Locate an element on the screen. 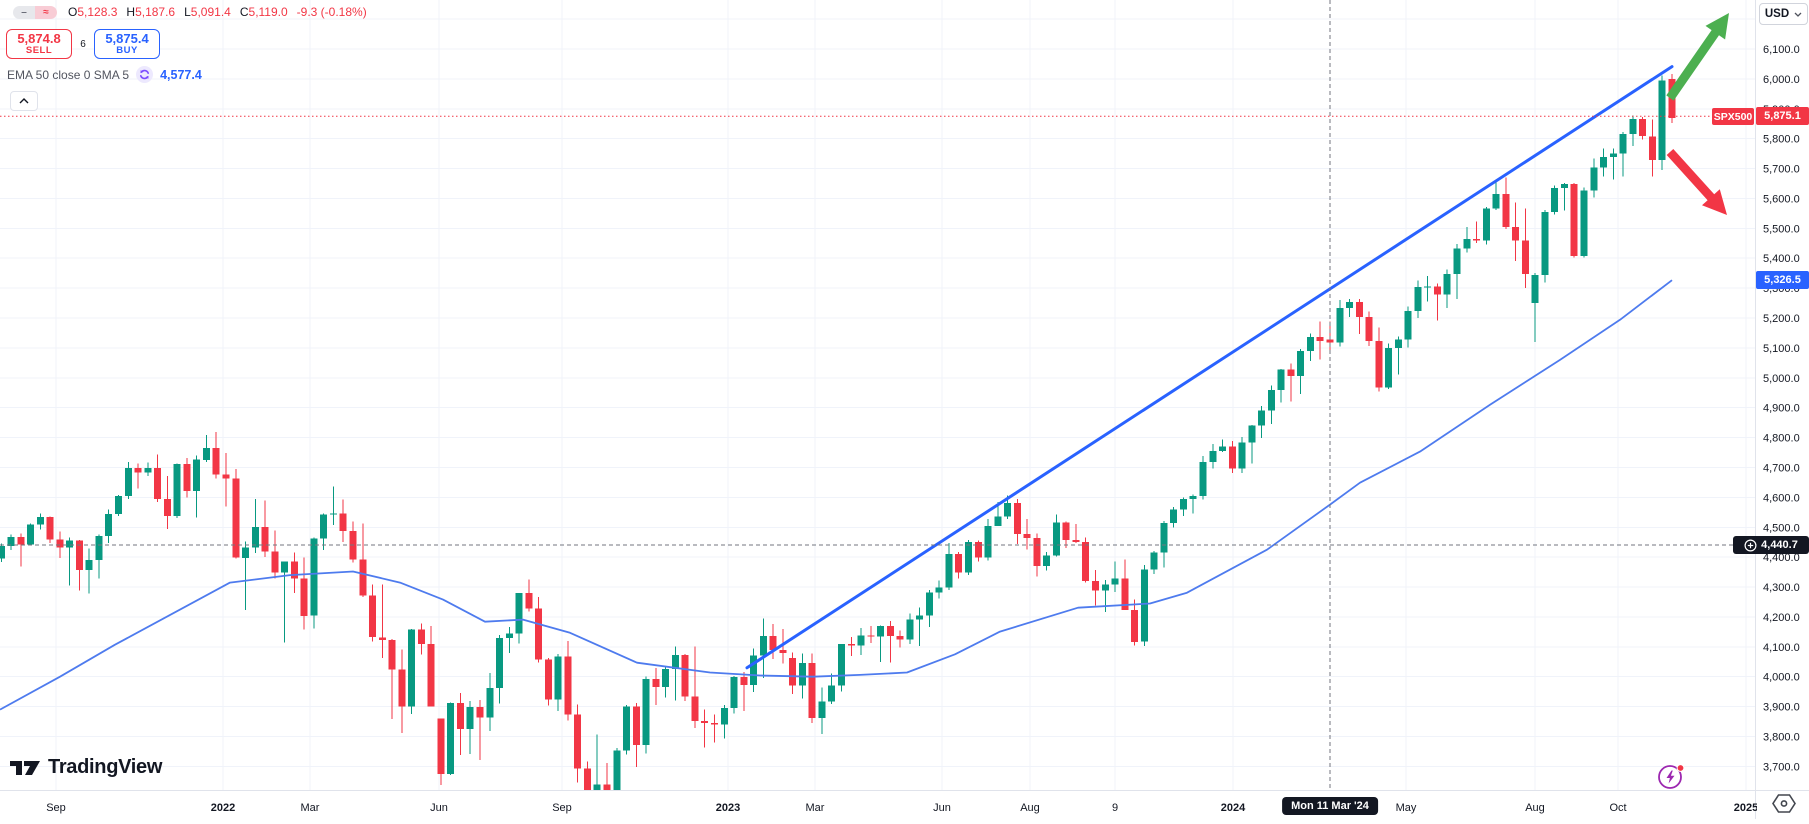  order-panel: 5,874.8 SELL 6 5,875.4 BUY is located at coordinates (83, 44).